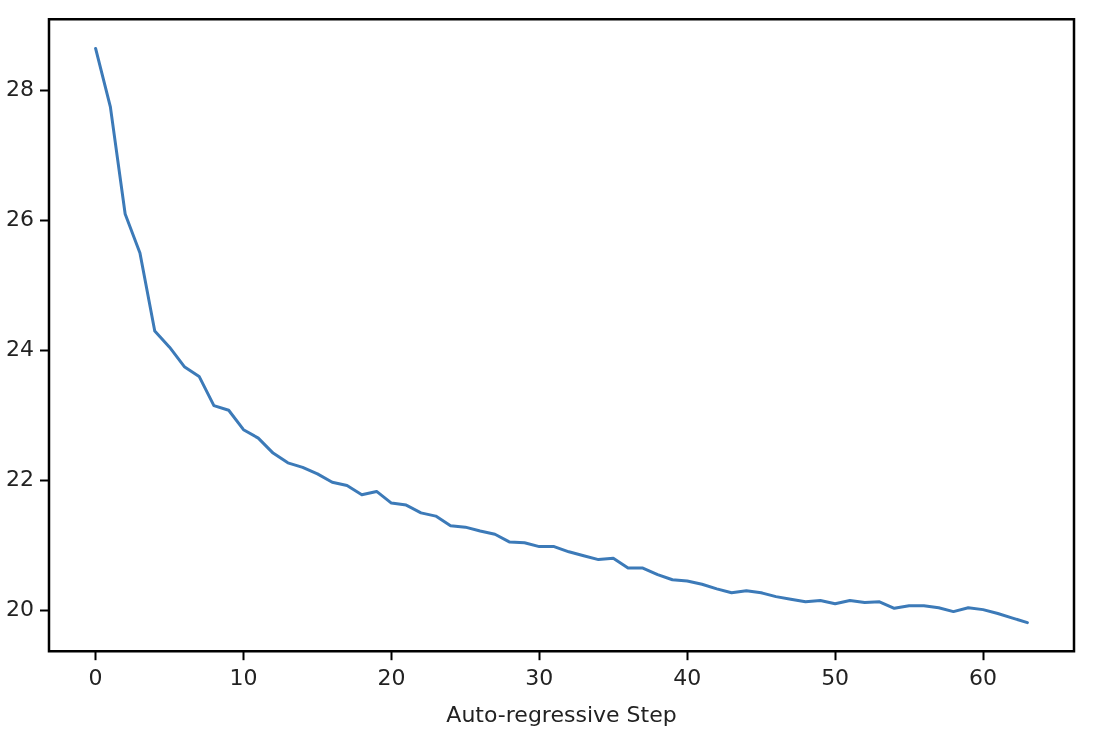 The width and height of the screenshot is (1116, 737). I want to click on y-tick-label: 20, so click(19, 608).